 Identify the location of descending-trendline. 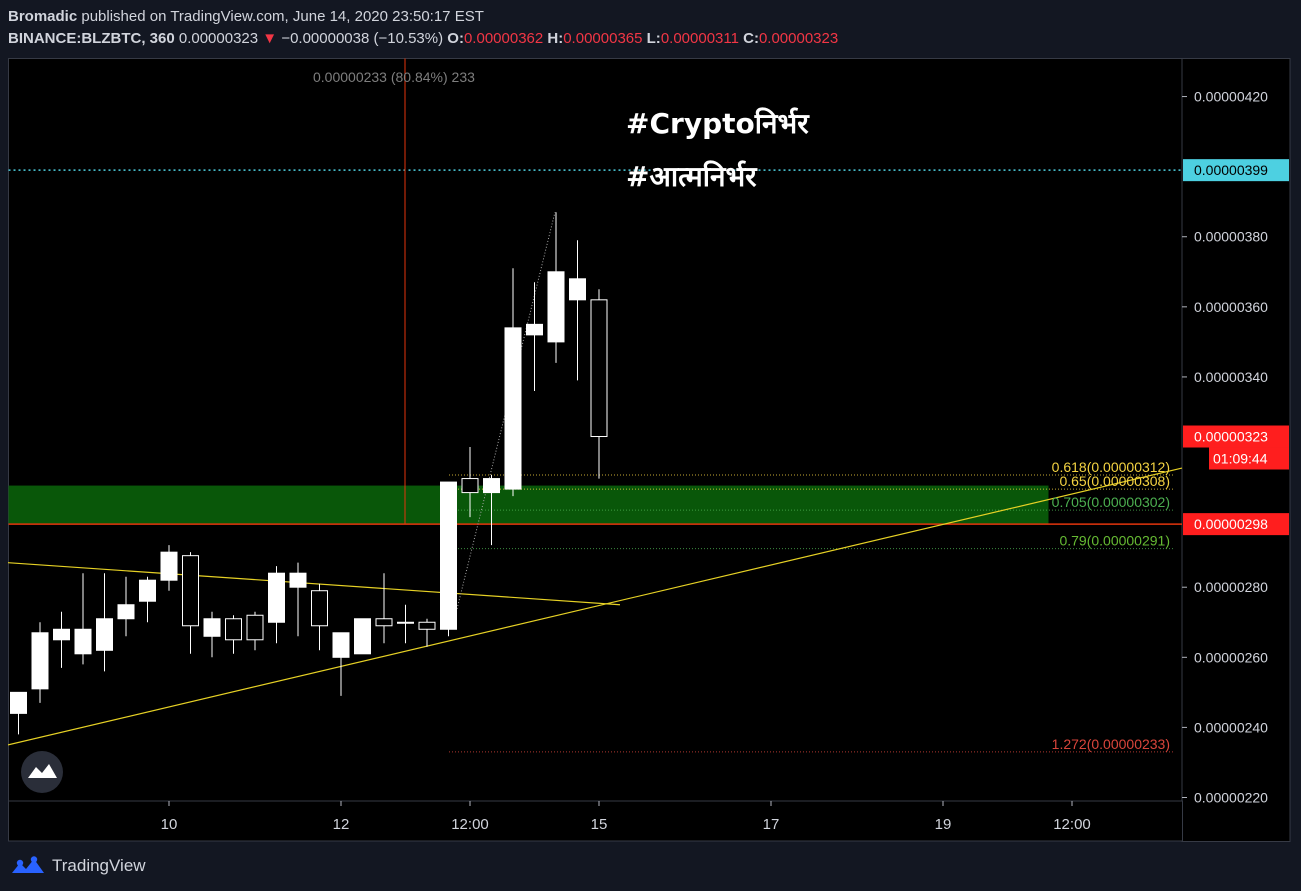
(314, 584).